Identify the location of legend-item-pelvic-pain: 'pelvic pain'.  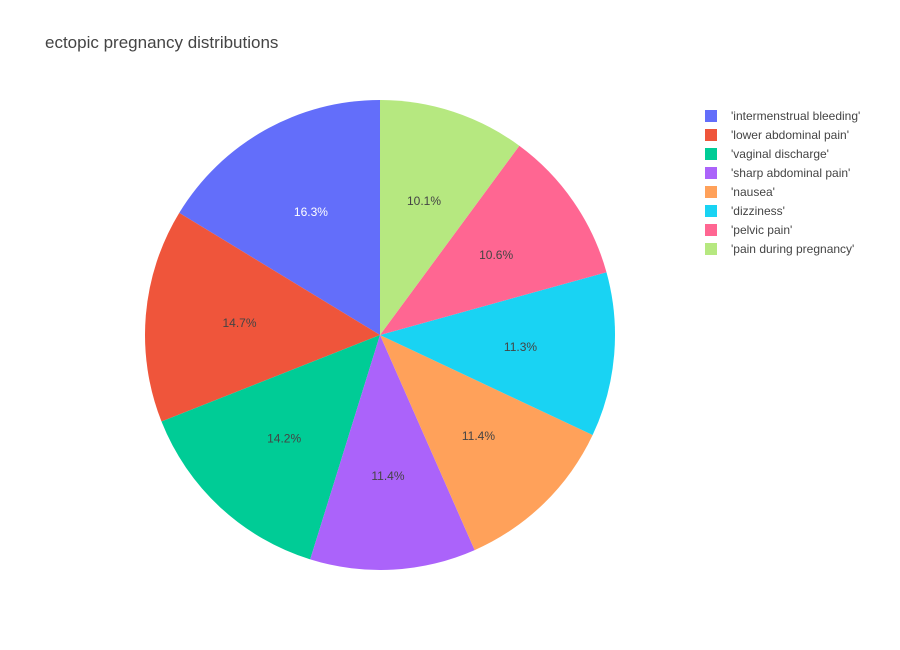
(782, 229).